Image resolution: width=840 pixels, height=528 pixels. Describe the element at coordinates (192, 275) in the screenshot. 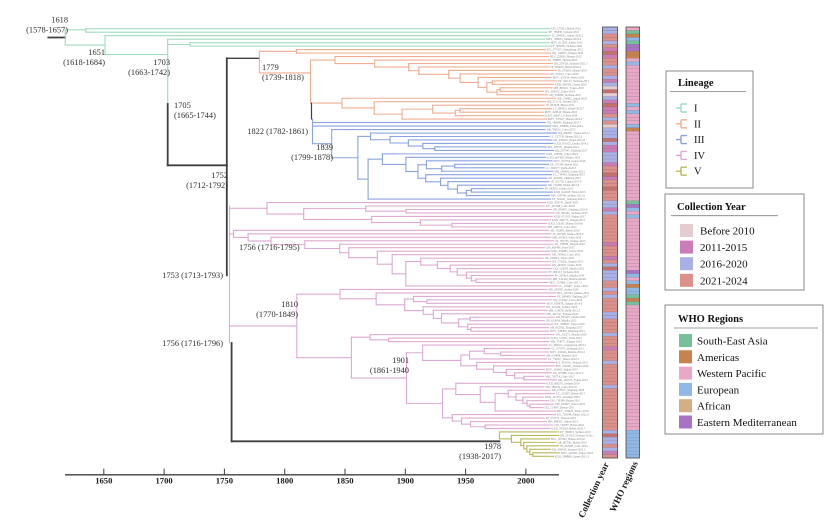

I see `svg-text: 1753 (1713-1793)` at that location.